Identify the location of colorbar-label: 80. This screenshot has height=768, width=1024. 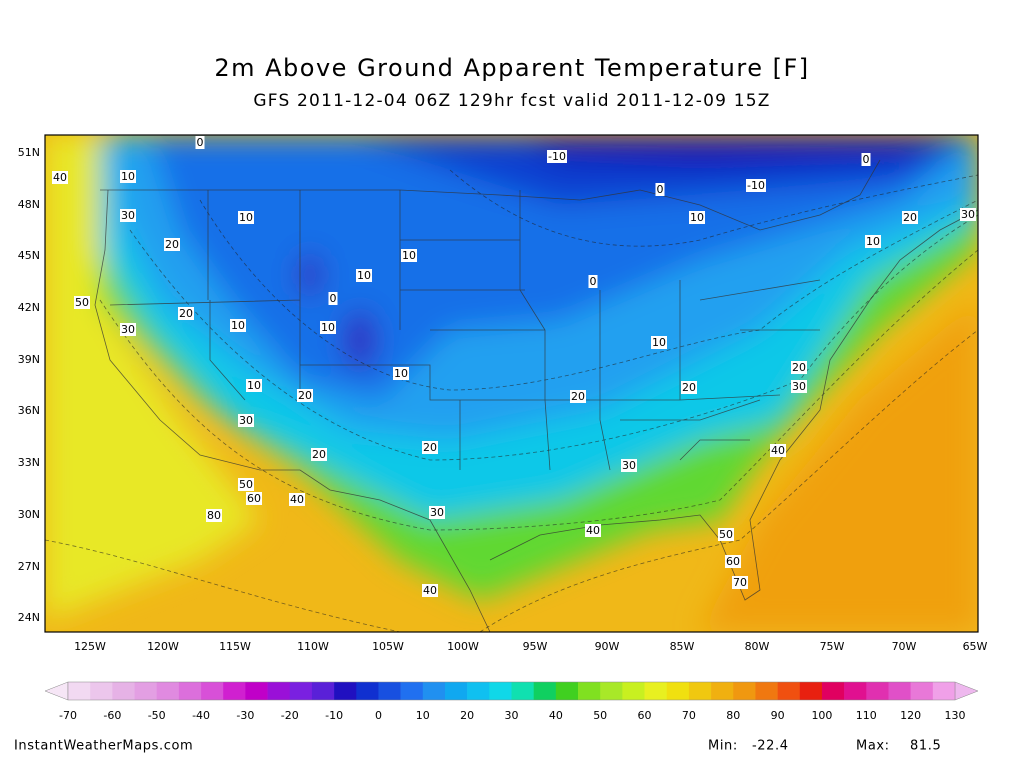
(733, 715).